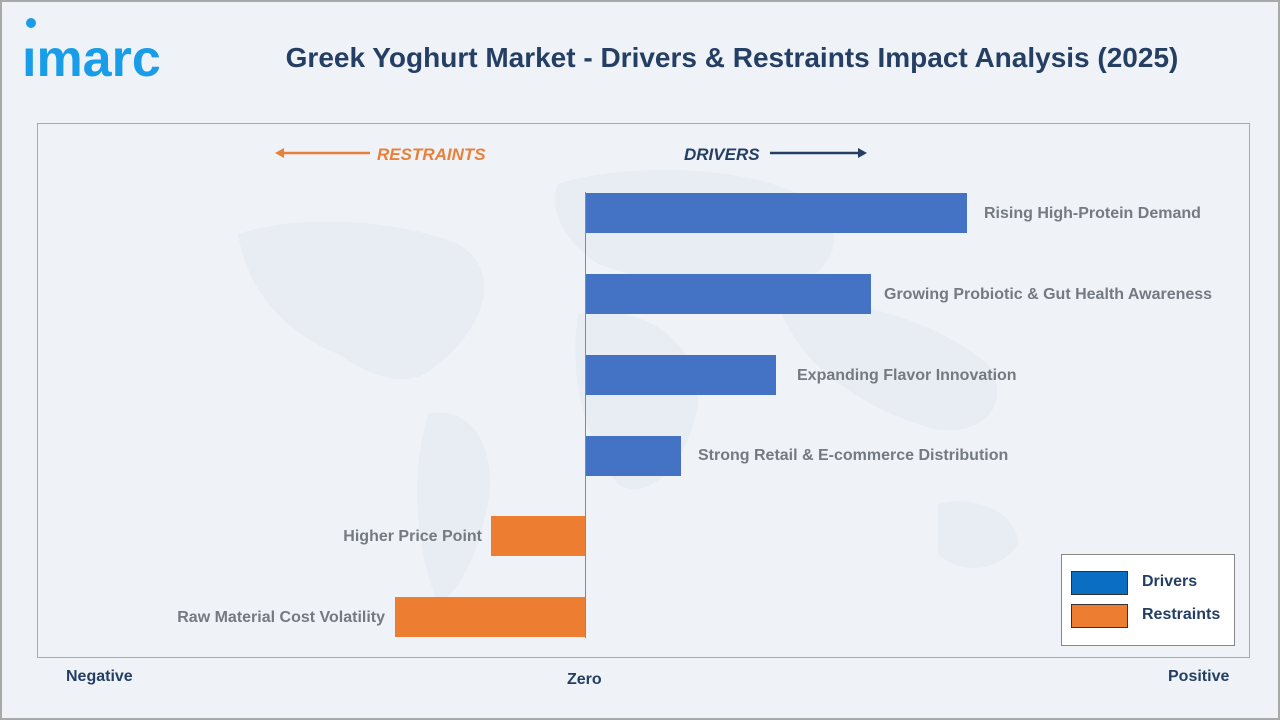  What do you see at coordinates (322, 153) in the screenshot?
I see `restraints-arrow-icon` at bounding box center [322, 153].